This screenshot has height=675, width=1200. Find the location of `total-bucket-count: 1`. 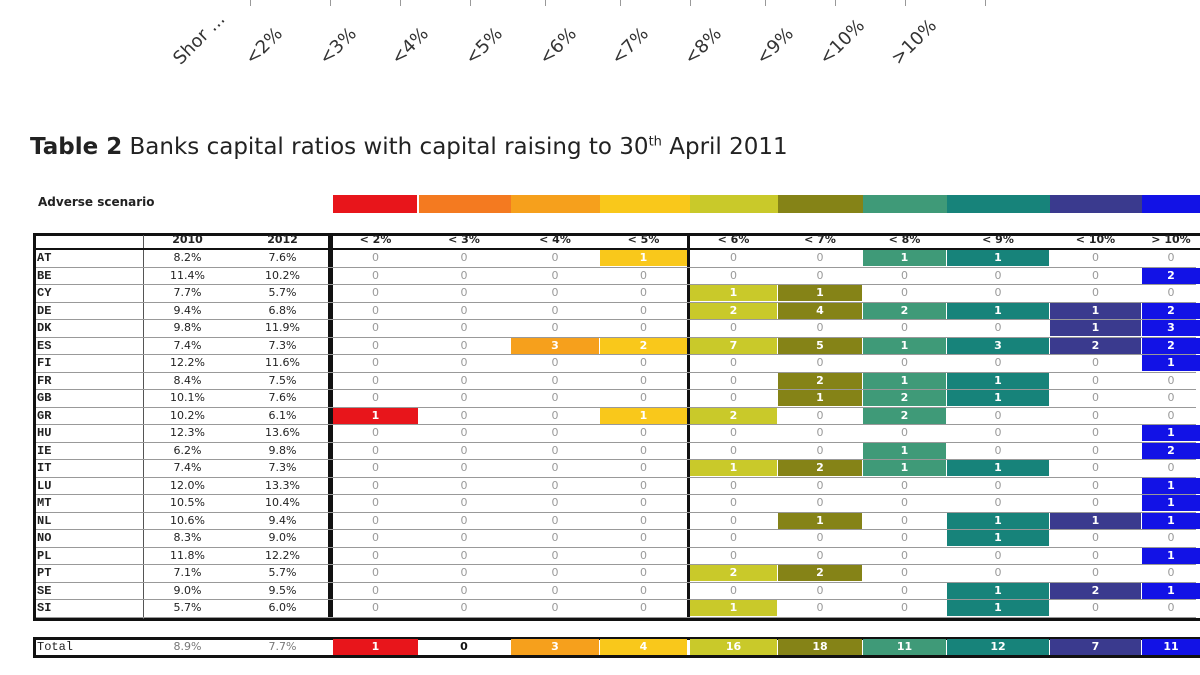

total-bucket-count: 1 is located at coordinates (375, 647).